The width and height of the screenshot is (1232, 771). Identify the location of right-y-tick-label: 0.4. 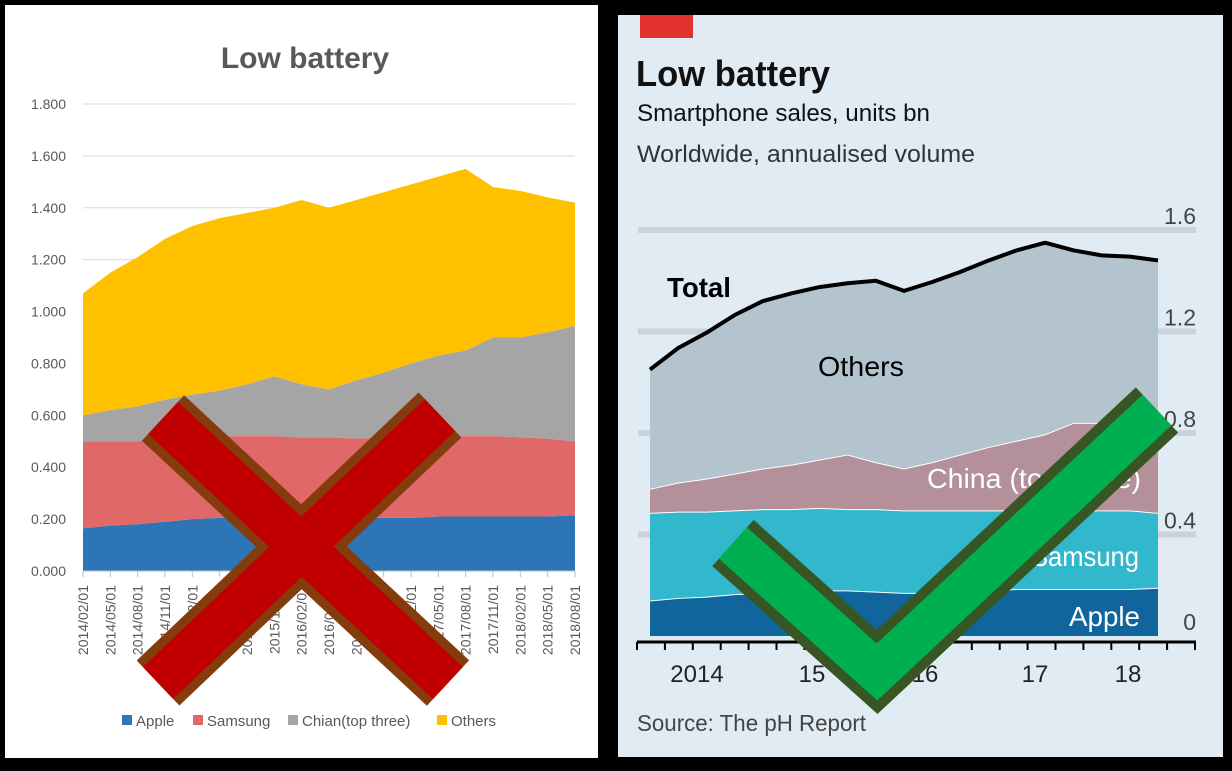
(1180, 521).